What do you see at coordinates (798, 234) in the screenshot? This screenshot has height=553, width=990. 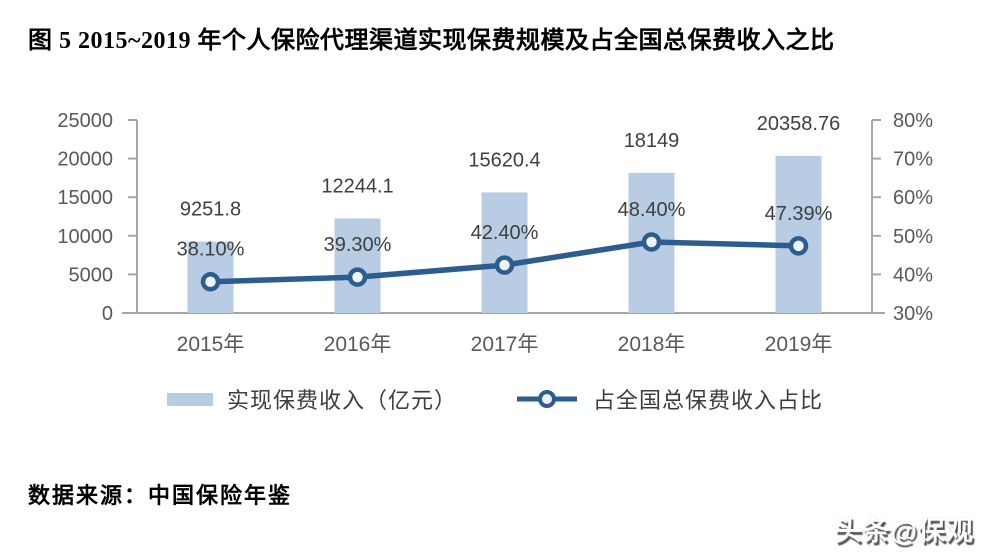 I see `bar-2019年` at bounding box center [798, 234].